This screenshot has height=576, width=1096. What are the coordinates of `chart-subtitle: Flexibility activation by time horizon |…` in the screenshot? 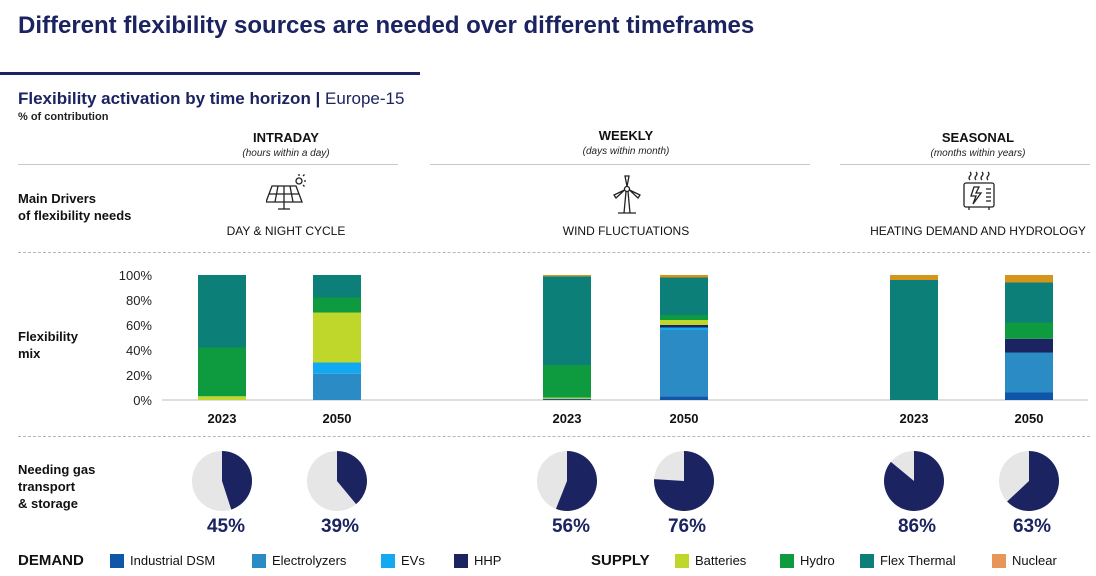 It's located at (211, 99).